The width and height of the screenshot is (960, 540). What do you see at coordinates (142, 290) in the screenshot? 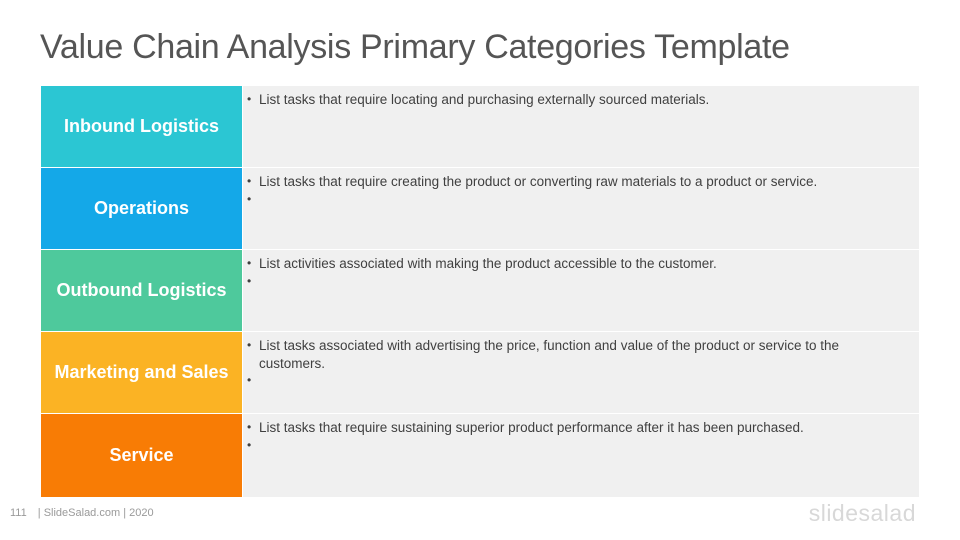
I see `category-outbound-logistics: Outbound Logistics` at bounding box center [142, 290].